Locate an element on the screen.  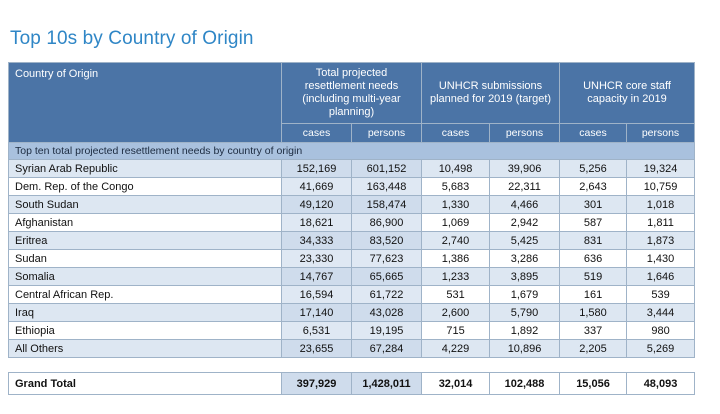
capacity-group-header: UNHCR core staff capacity in 2019 is located at coordinates (627, 93).